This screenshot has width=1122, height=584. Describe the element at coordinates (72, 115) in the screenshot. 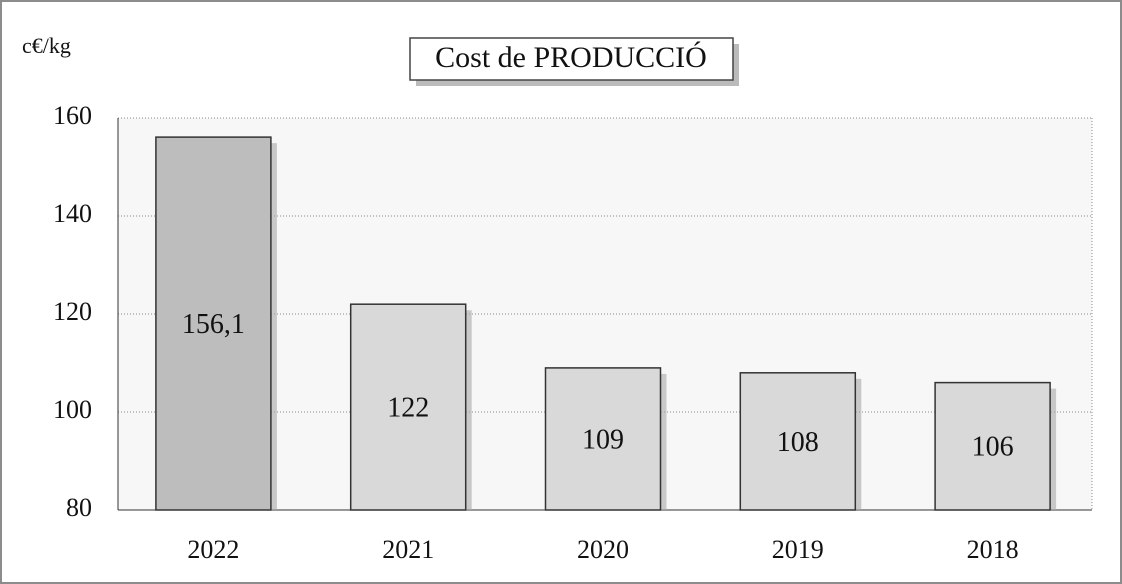

I see `y-tick-label: 160` at that location.